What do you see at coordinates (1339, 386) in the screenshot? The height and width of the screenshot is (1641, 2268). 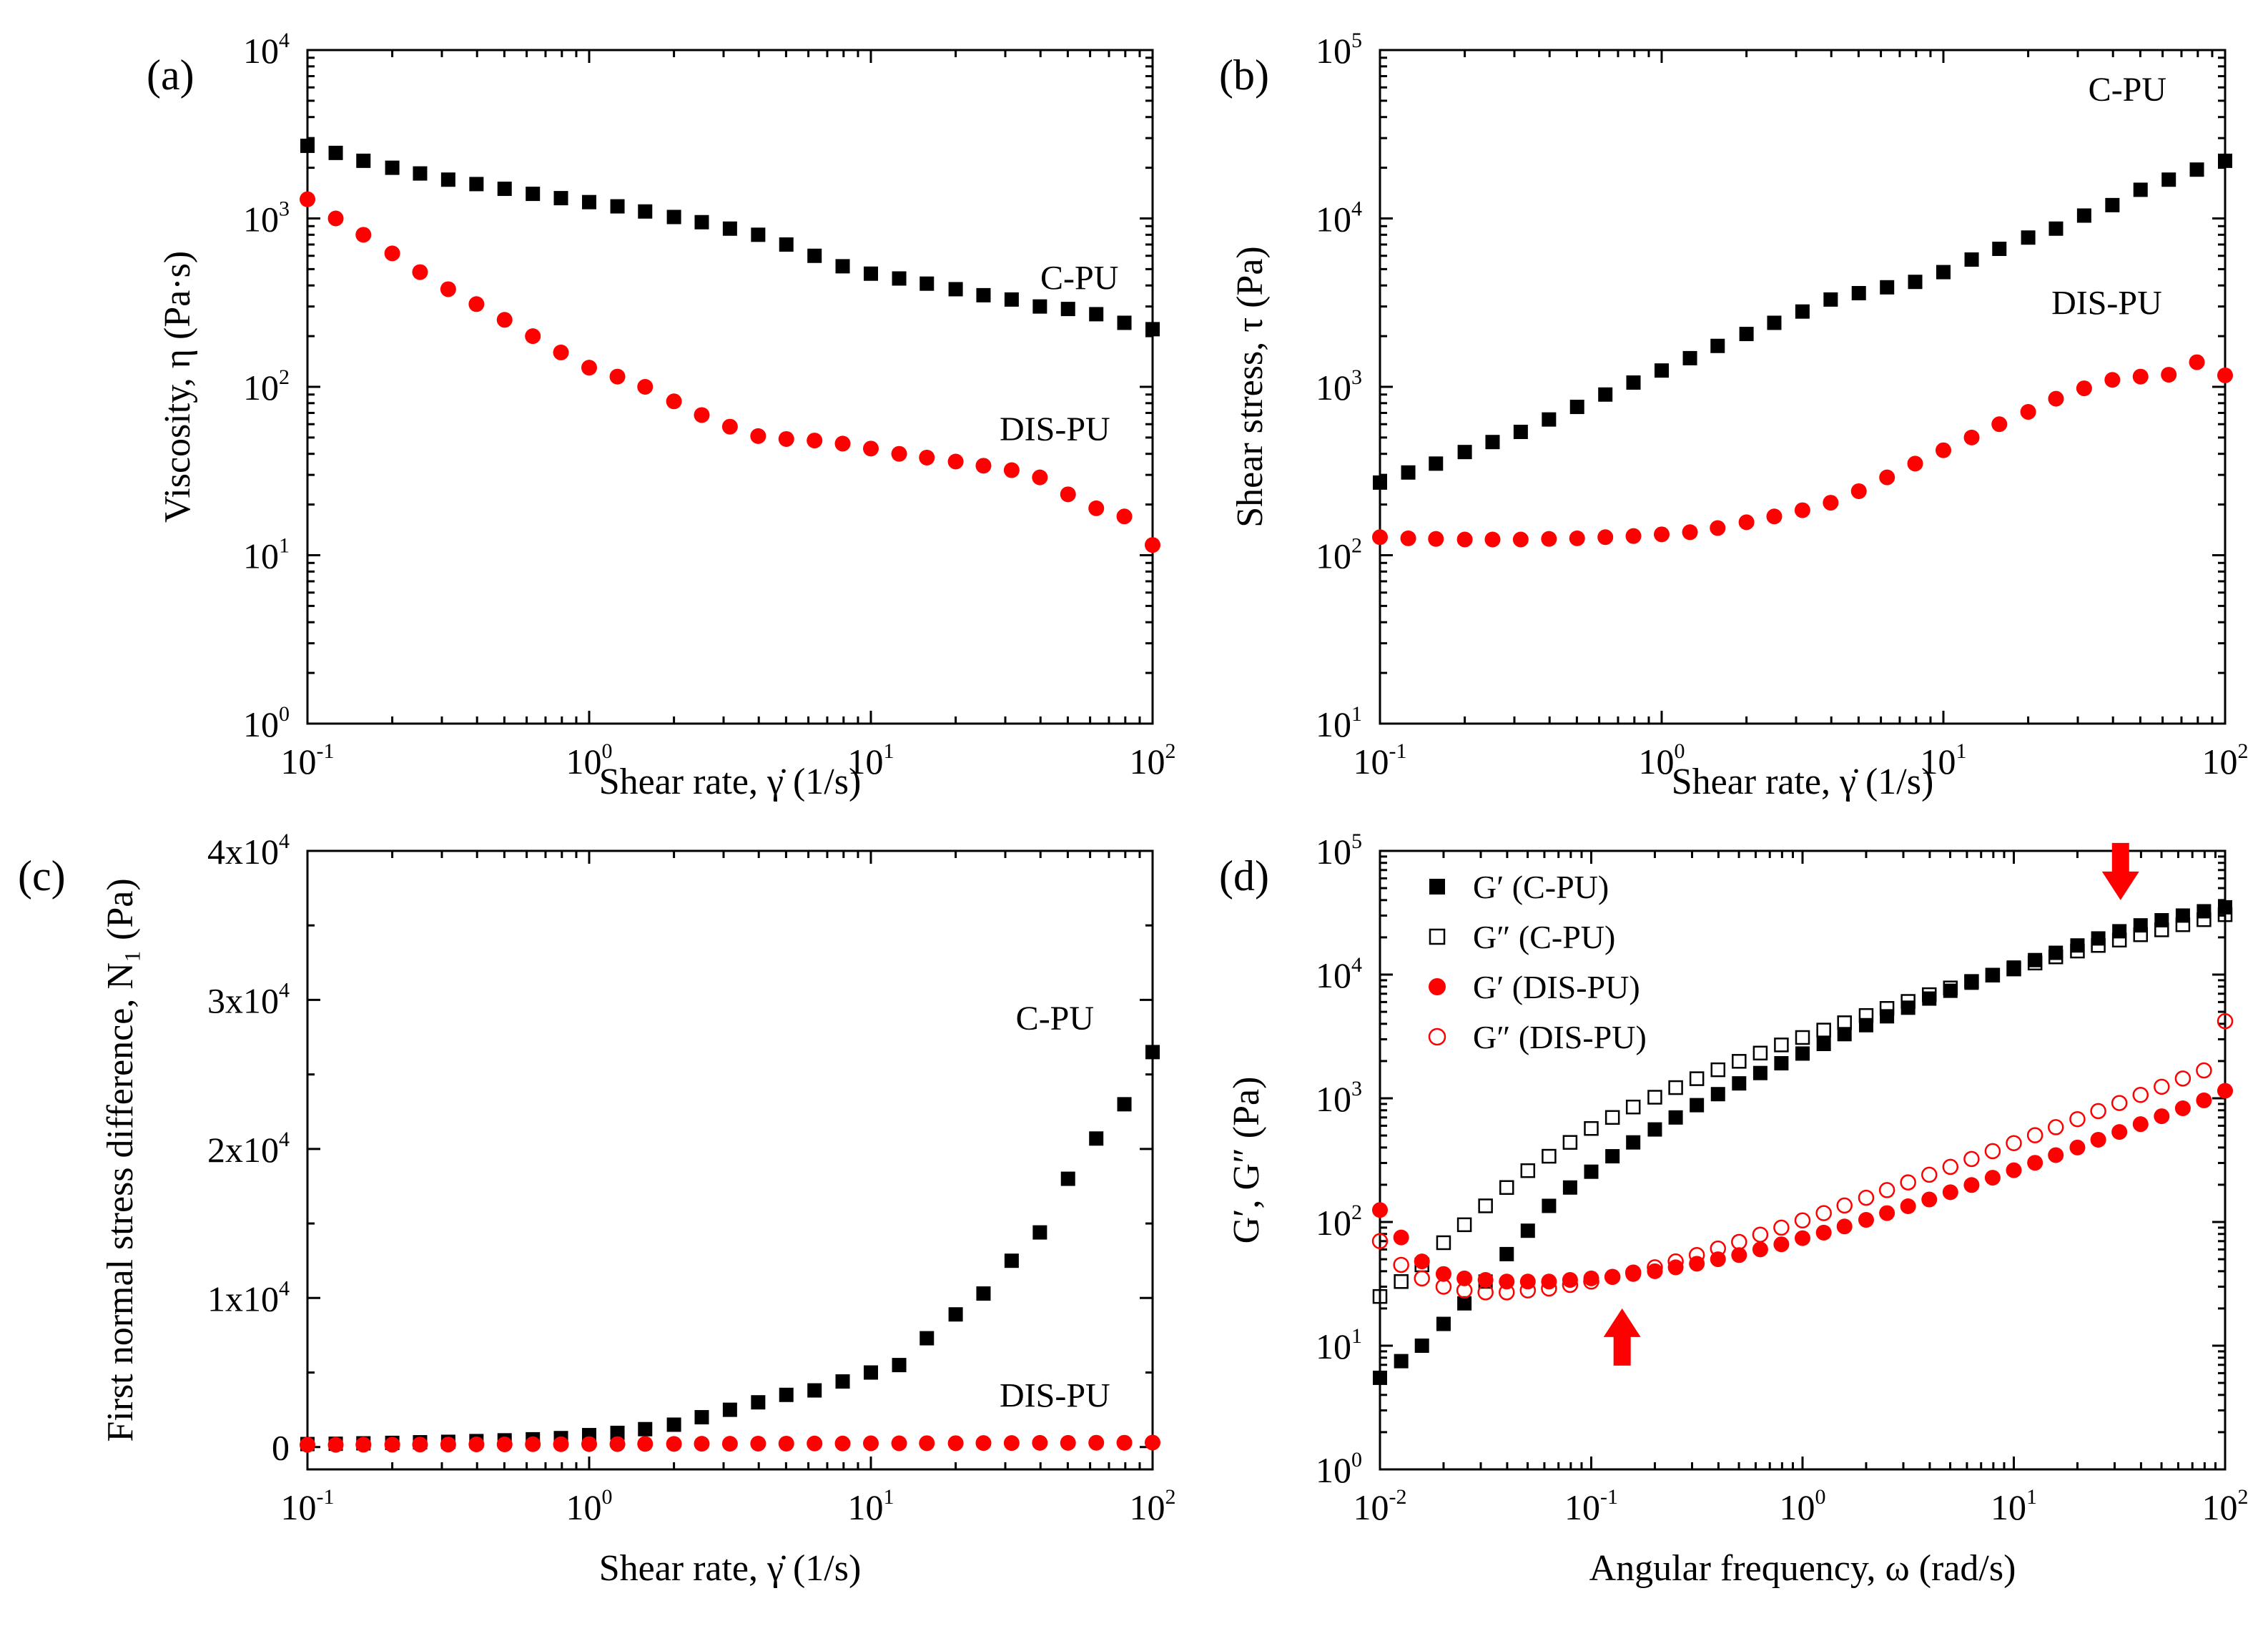 I see `y-tick-label: 10³` at bounding box center [1339, 386].